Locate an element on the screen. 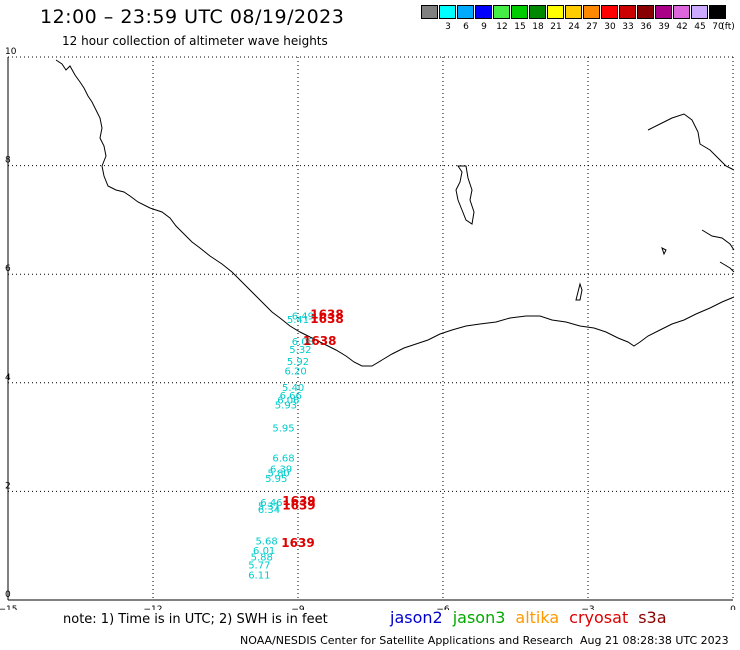 Image resolution: width=740 pixels, height=650 pixels. y-tick-label: 10 is located at coordinates (11, 52).